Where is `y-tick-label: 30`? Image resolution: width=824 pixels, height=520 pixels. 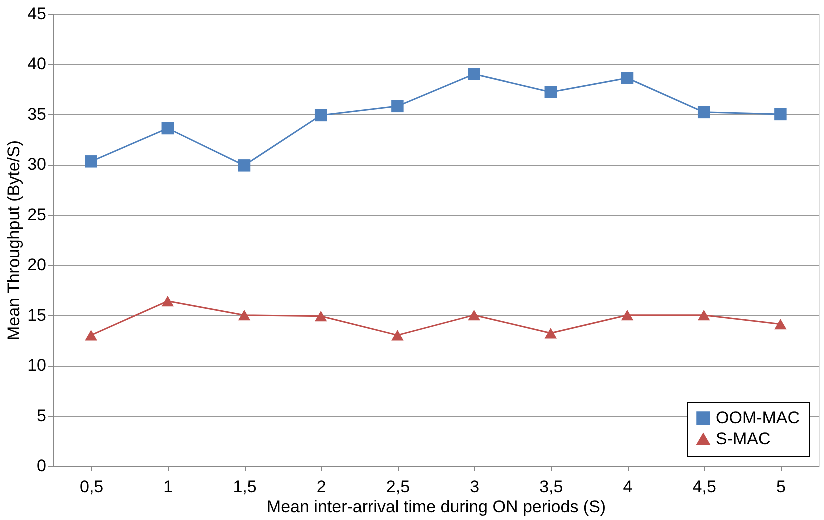
y-tick-label: 30 is located at coordinates (37, 164).